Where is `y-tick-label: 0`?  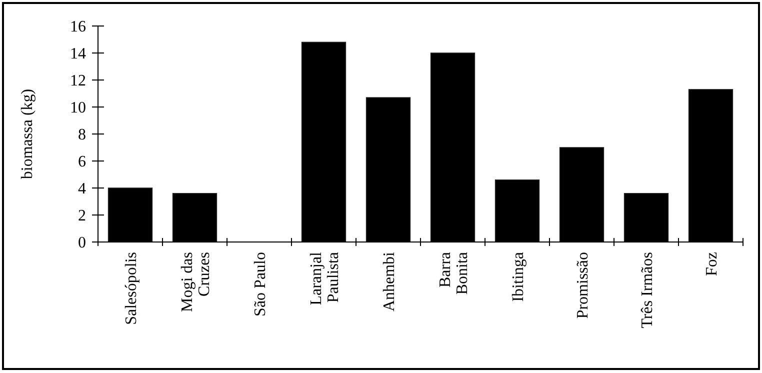 y-tick-label: 0 is located at coordinates (82, 243).